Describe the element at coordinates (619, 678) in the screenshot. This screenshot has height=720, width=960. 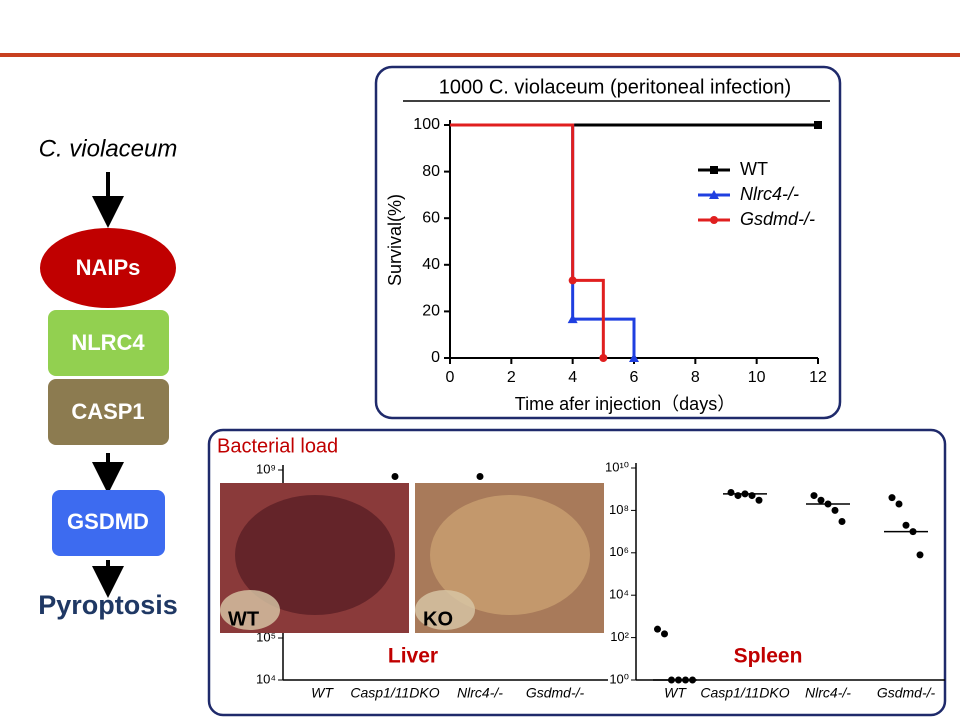
I see `y-tick-label: 10⁰` at that location.